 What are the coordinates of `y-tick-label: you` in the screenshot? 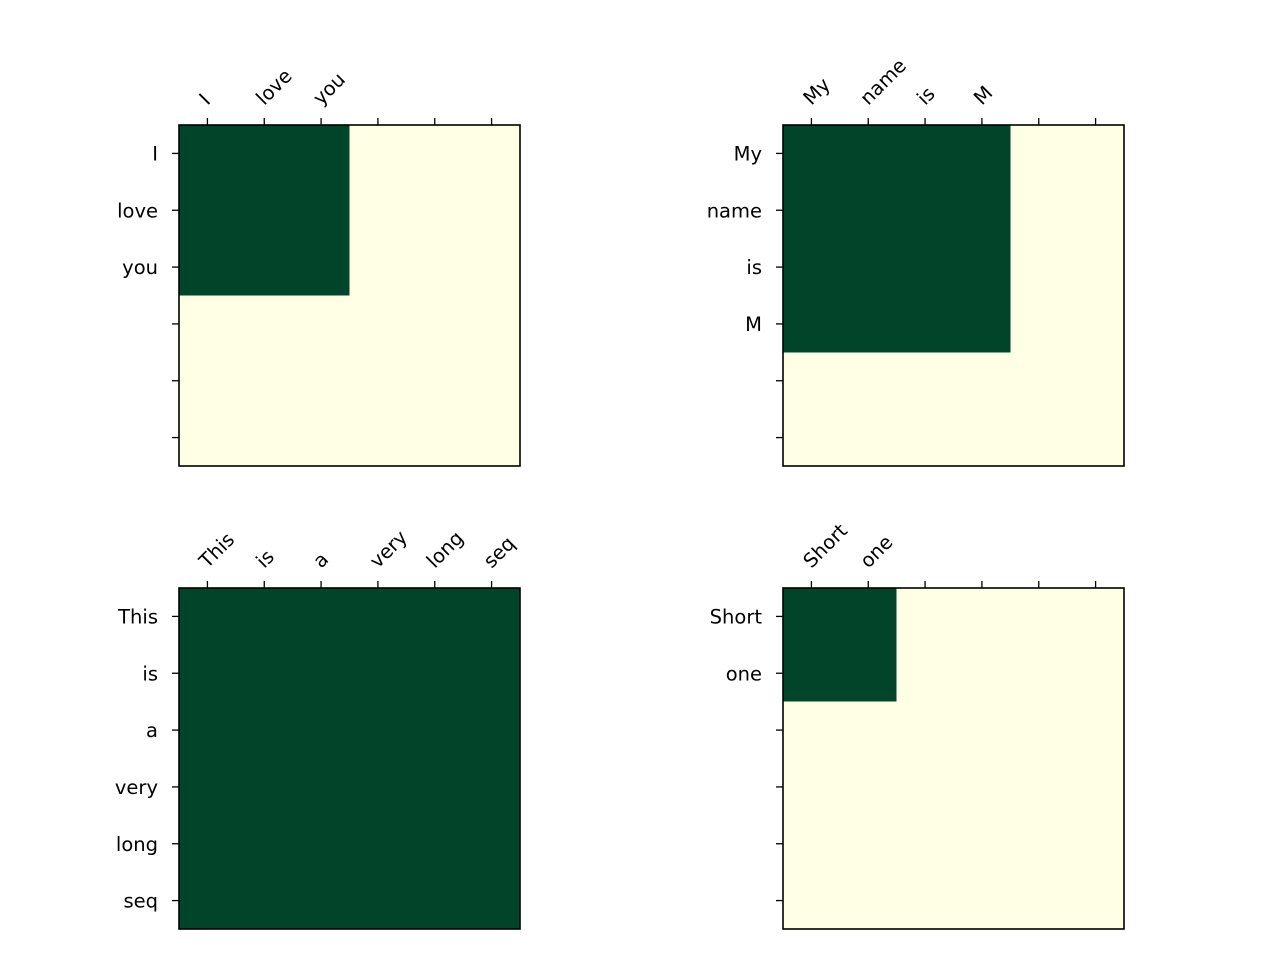 It's located at (140, 267).